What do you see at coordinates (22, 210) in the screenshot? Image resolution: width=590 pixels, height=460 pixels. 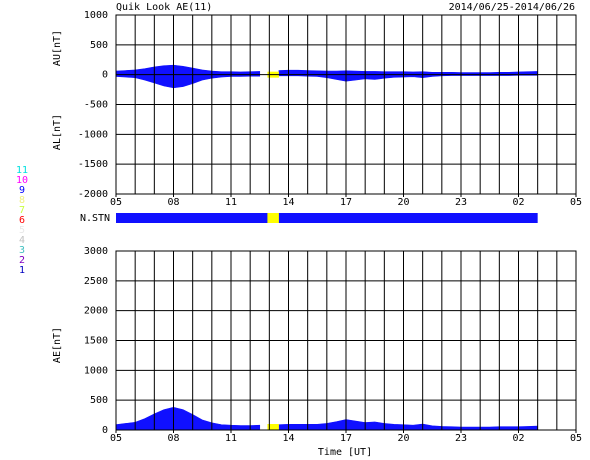 I see `station-label: 7` at bounding box center [22, 210].